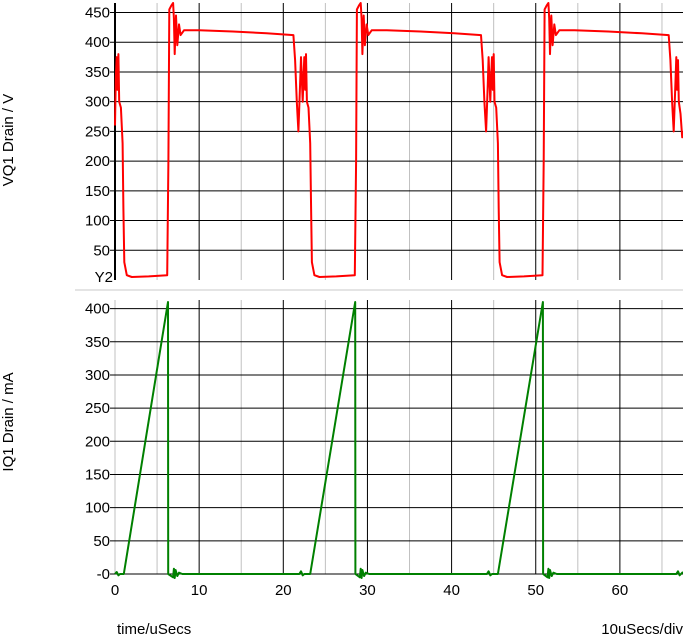 Image resolution: width=683 pixels, height=634 pixels. What do you see at coordinates (103, 574) in the screenshot?
I see `y-tick-label: -0` at bounding box center [103, 574].